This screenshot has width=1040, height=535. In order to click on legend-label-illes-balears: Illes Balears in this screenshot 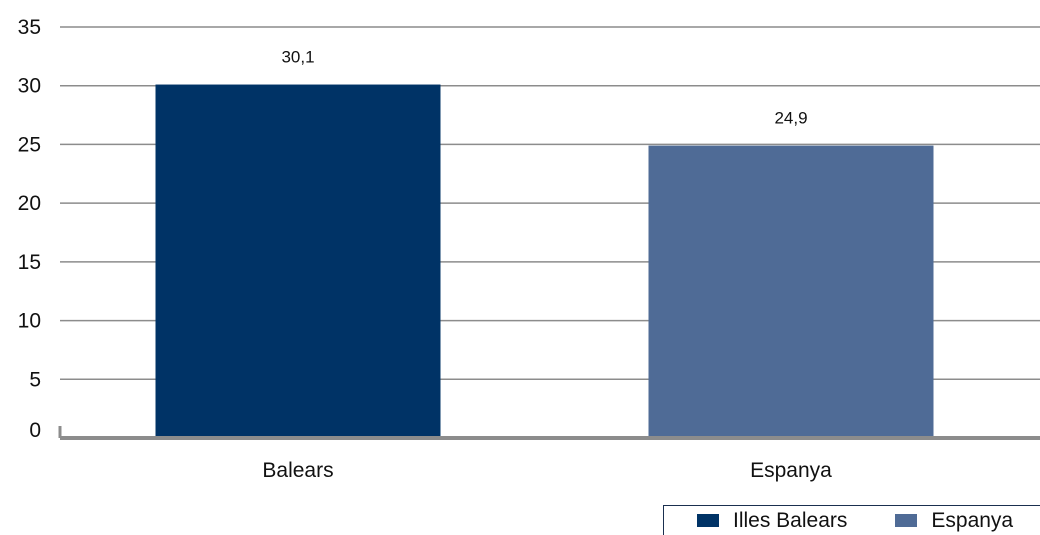, I will do `click(790, 520)`.